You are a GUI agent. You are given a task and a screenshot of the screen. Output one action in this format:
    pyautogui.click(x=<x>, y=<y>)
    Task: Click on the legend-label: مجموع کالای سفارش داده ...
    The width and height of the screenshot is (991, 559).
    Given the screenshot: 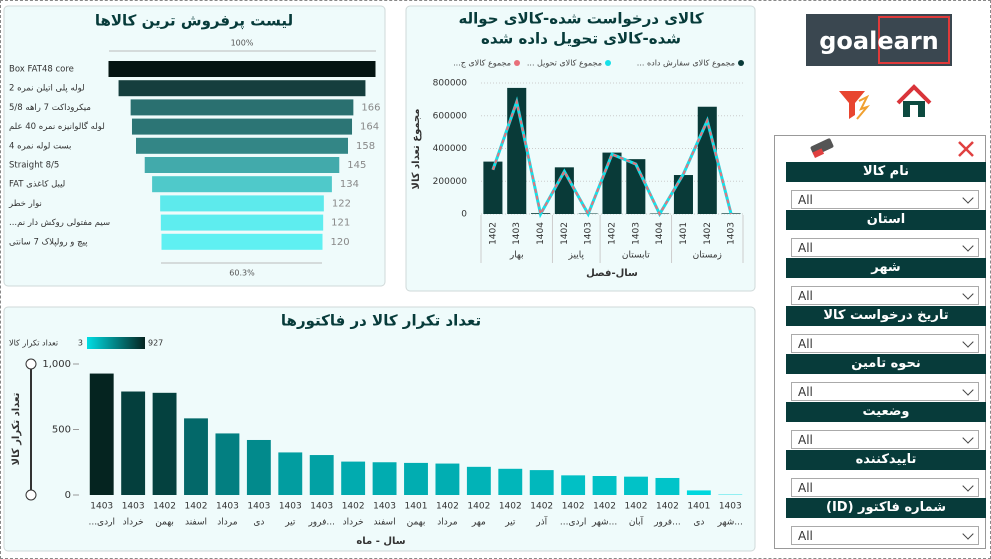 What is the action you would take?
    pyautogui.click(x=686, y=63)
    